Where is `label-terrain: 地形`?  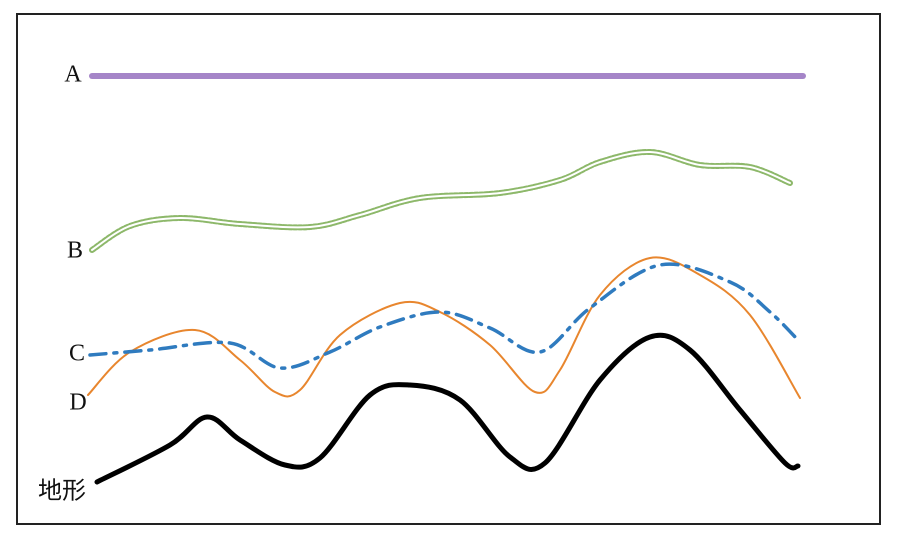
label-terrain: 地形 is located at coordinates (62, 491).